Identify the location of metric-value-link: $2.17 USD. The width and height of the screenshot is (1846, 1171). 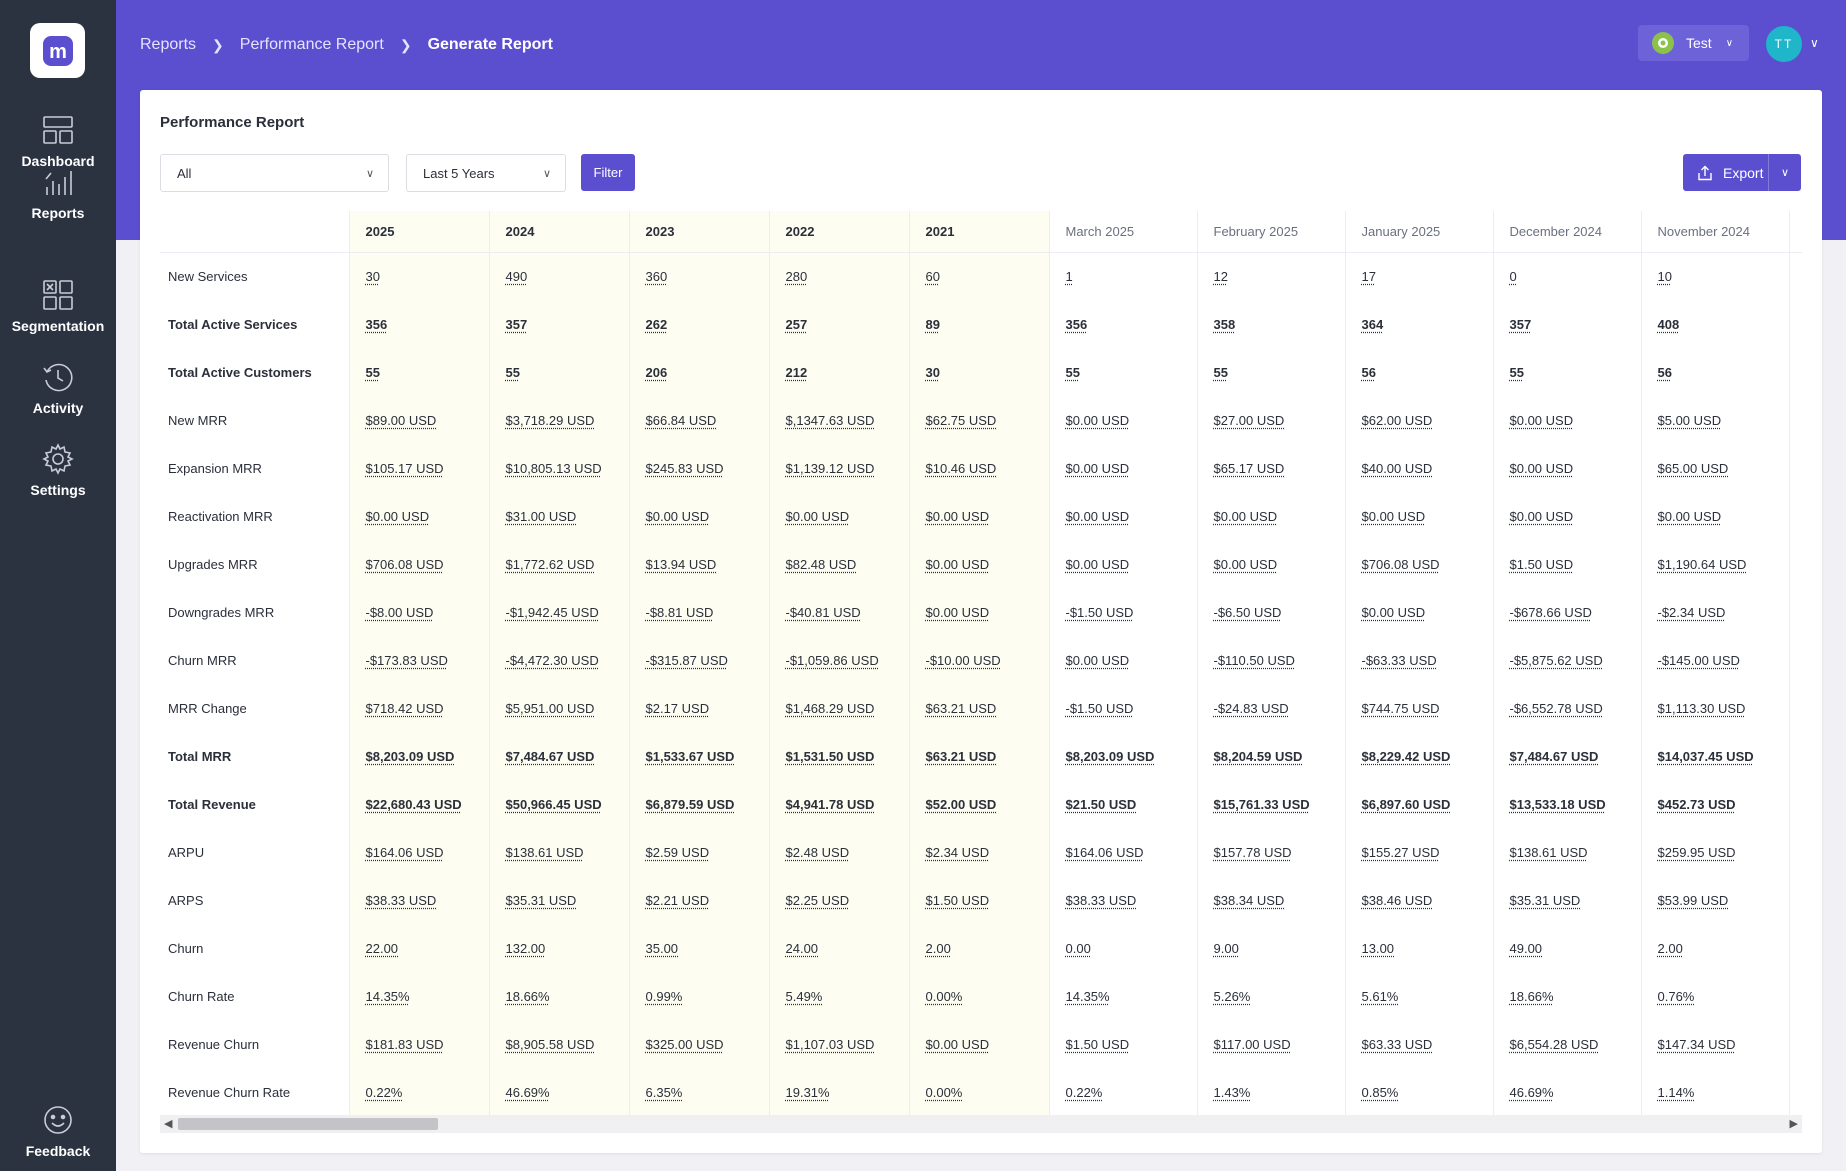
(677, 708).